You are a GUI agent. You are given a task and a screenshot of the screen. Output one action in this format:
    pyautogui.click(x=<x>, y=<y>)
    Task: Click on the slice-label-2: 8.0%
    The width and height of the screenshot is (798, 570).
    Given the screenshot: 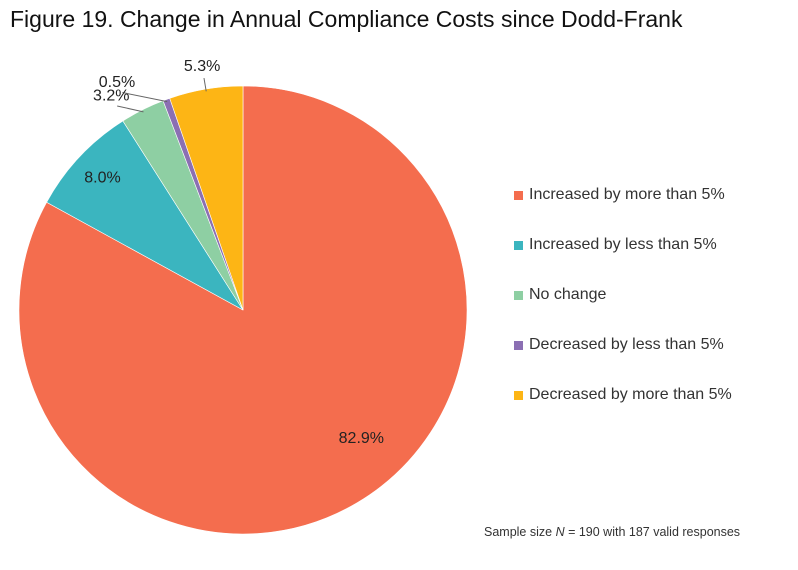 What is the action you would take?
    pyautogui.click(x=102, y=177)
    